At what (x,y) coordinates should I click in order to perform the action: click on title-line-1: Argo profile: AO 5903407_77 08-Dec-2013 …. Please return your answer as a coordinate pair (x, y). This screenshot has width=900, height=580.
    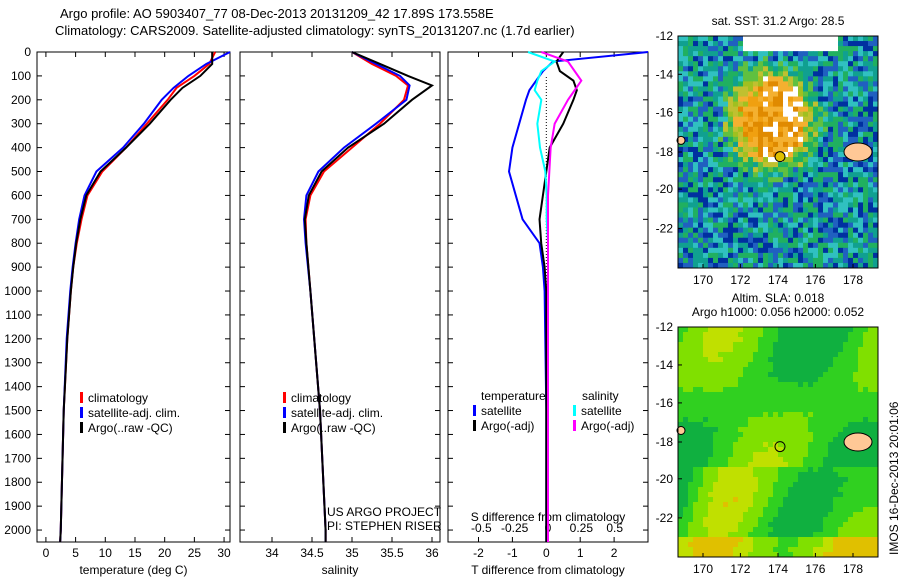
    Looking at the image, I should click on (277, 13).